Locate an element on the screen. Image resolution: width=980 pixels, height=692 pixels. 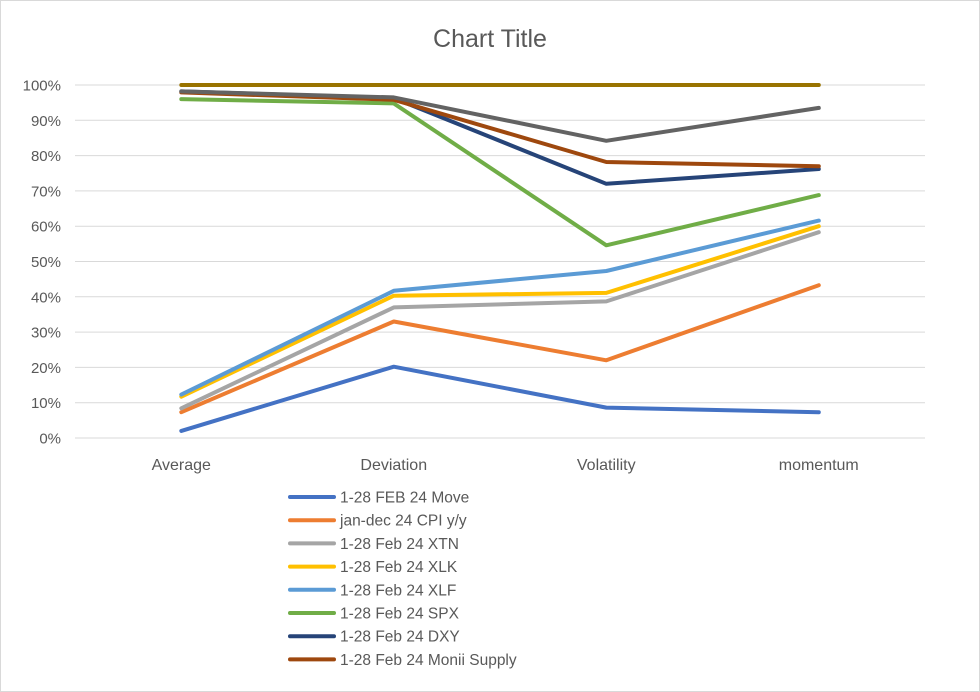
legend-item: 1-28 Feb 24 XLF is located at coordinates (372, 590).